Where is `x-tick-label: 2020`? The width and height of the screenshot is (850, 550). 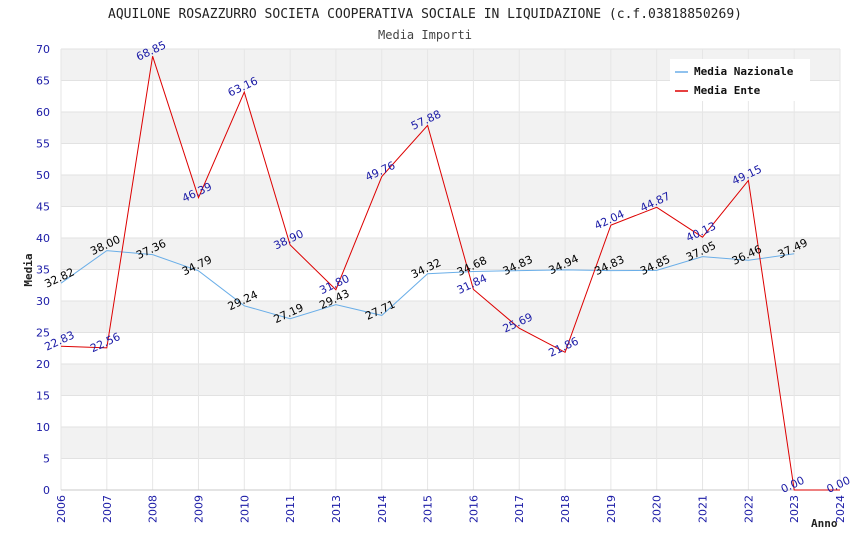
x-tick-label: 2020 is located at coordinates (657, 509).